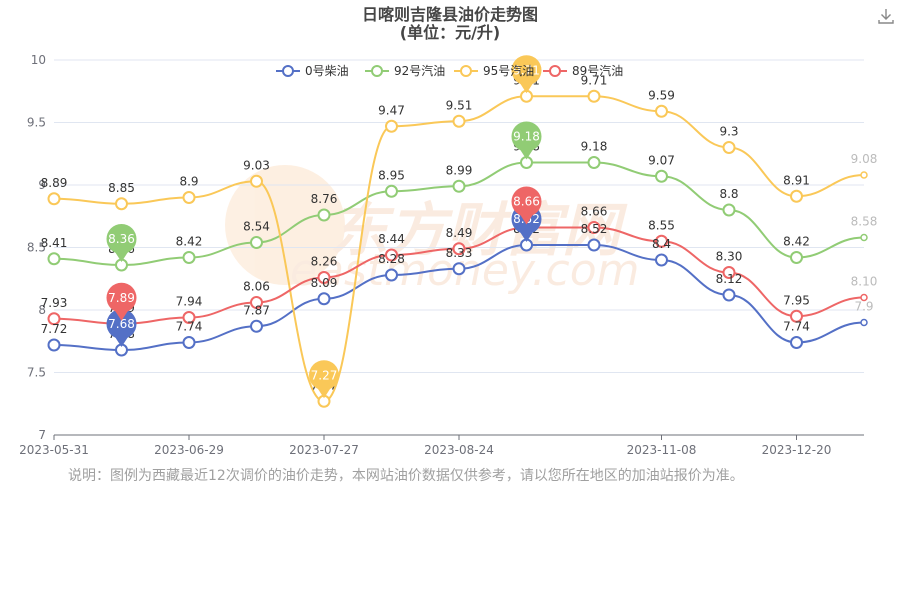  I want to click on pin-label: 7.89, so click(121, 298).